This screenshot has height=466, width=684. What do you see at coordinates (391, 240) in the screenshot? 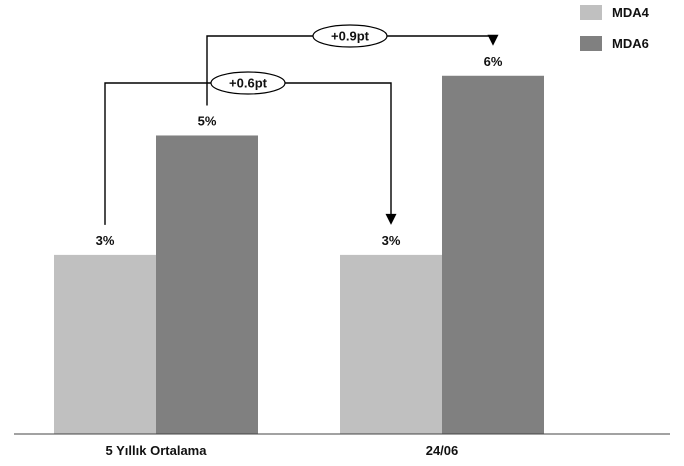
I see `data-label-mda4-1: 3%` at bounding box center [391, 240].